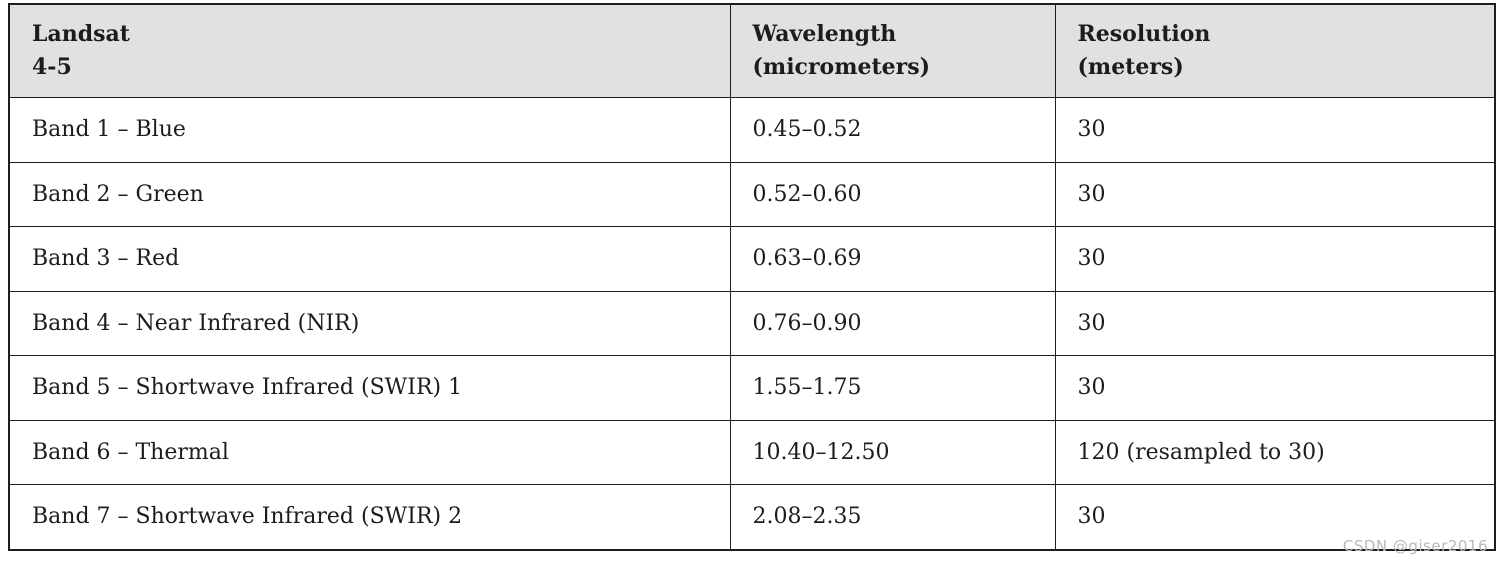 This screenshot has width=1504, height=562. I want to click on band-cell: Band 4 – Near Infrared (NIR), so click(369, 323).